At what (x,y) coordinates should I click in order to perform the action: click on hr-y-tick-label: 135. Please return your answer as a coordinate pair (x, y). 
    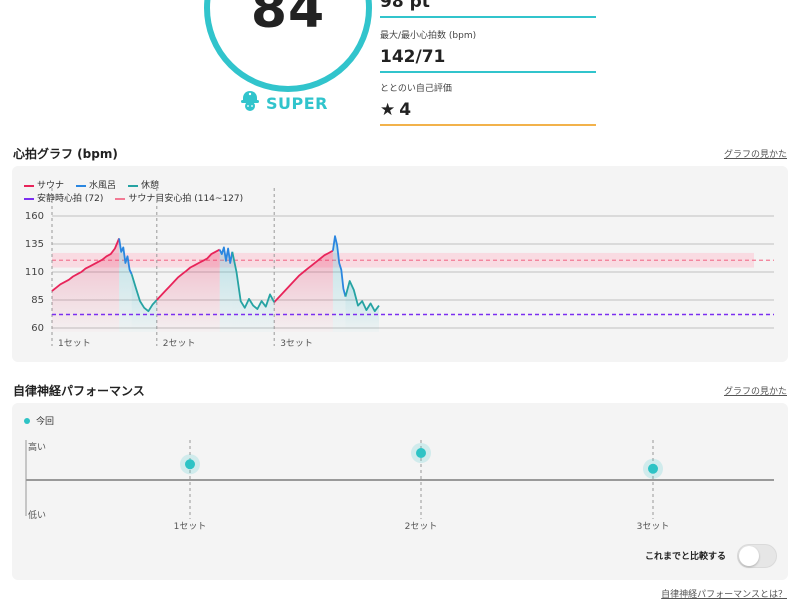
    Looking at the image, I should click on (34, 244).